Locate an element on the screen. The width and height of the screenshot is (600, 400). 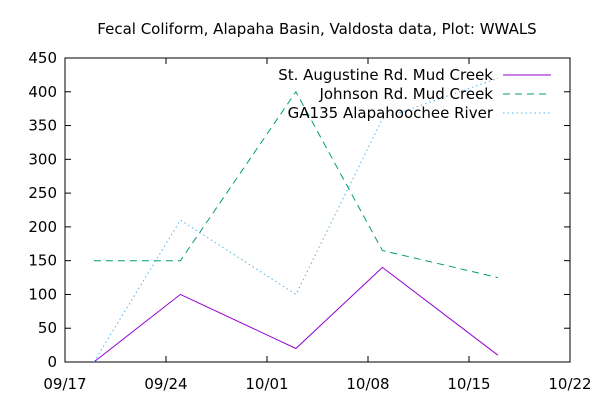
x-tick-label: 10/01 is located at coordinates (266, 384).